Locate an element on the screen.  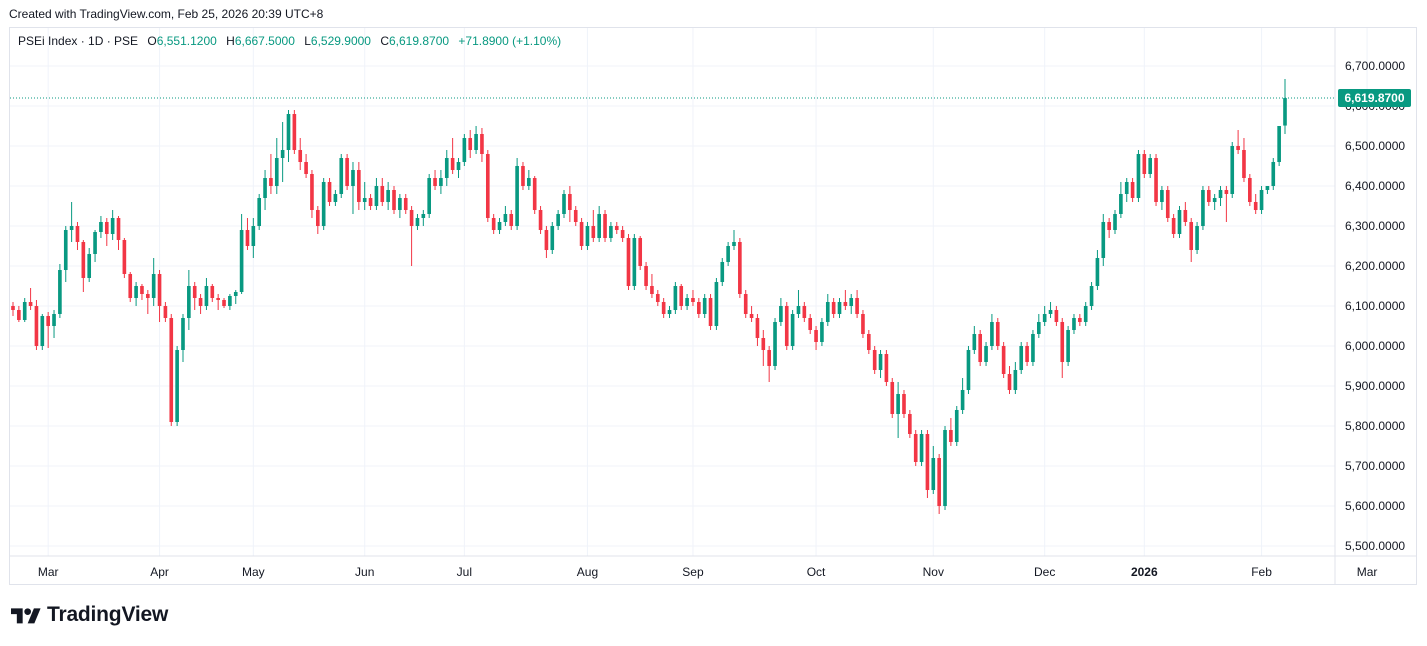
legend-close-label: C is located at coordinates (384, 41).